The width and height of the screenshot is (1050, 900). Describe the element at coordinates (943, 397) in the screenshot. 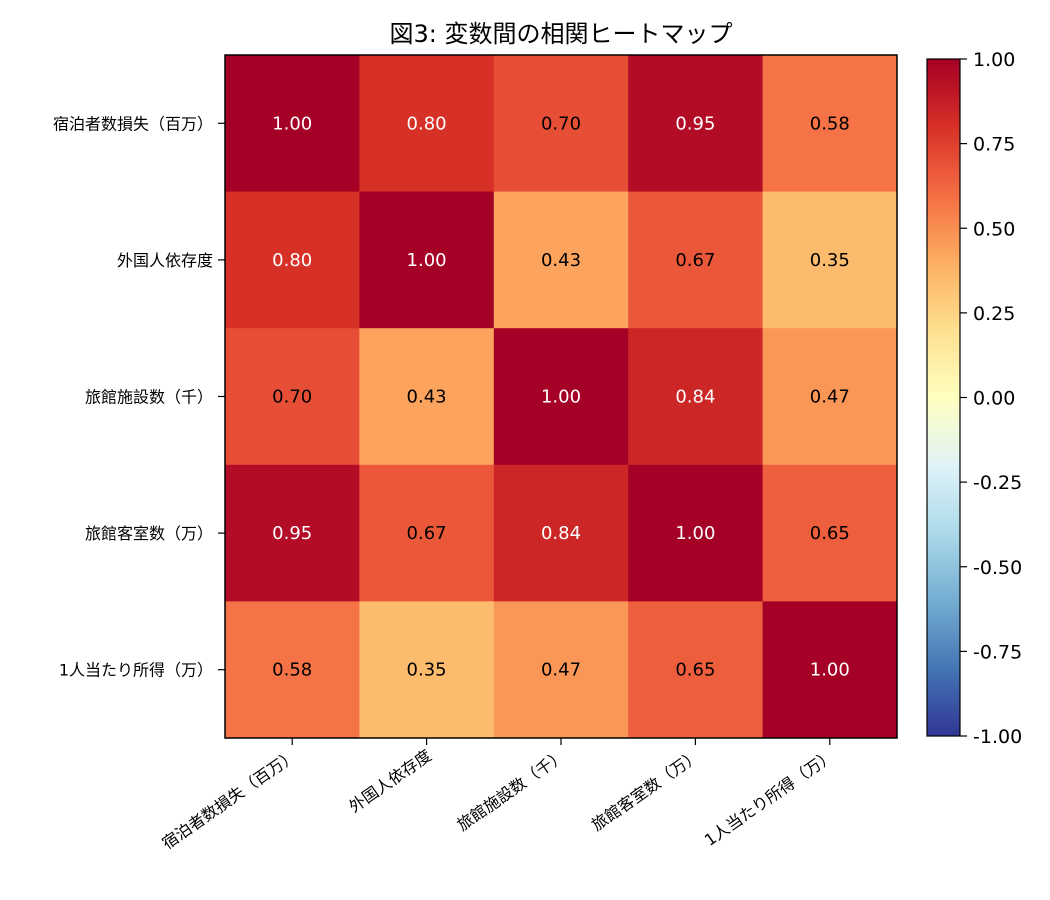

I see `colorbar-gradient` at that location.